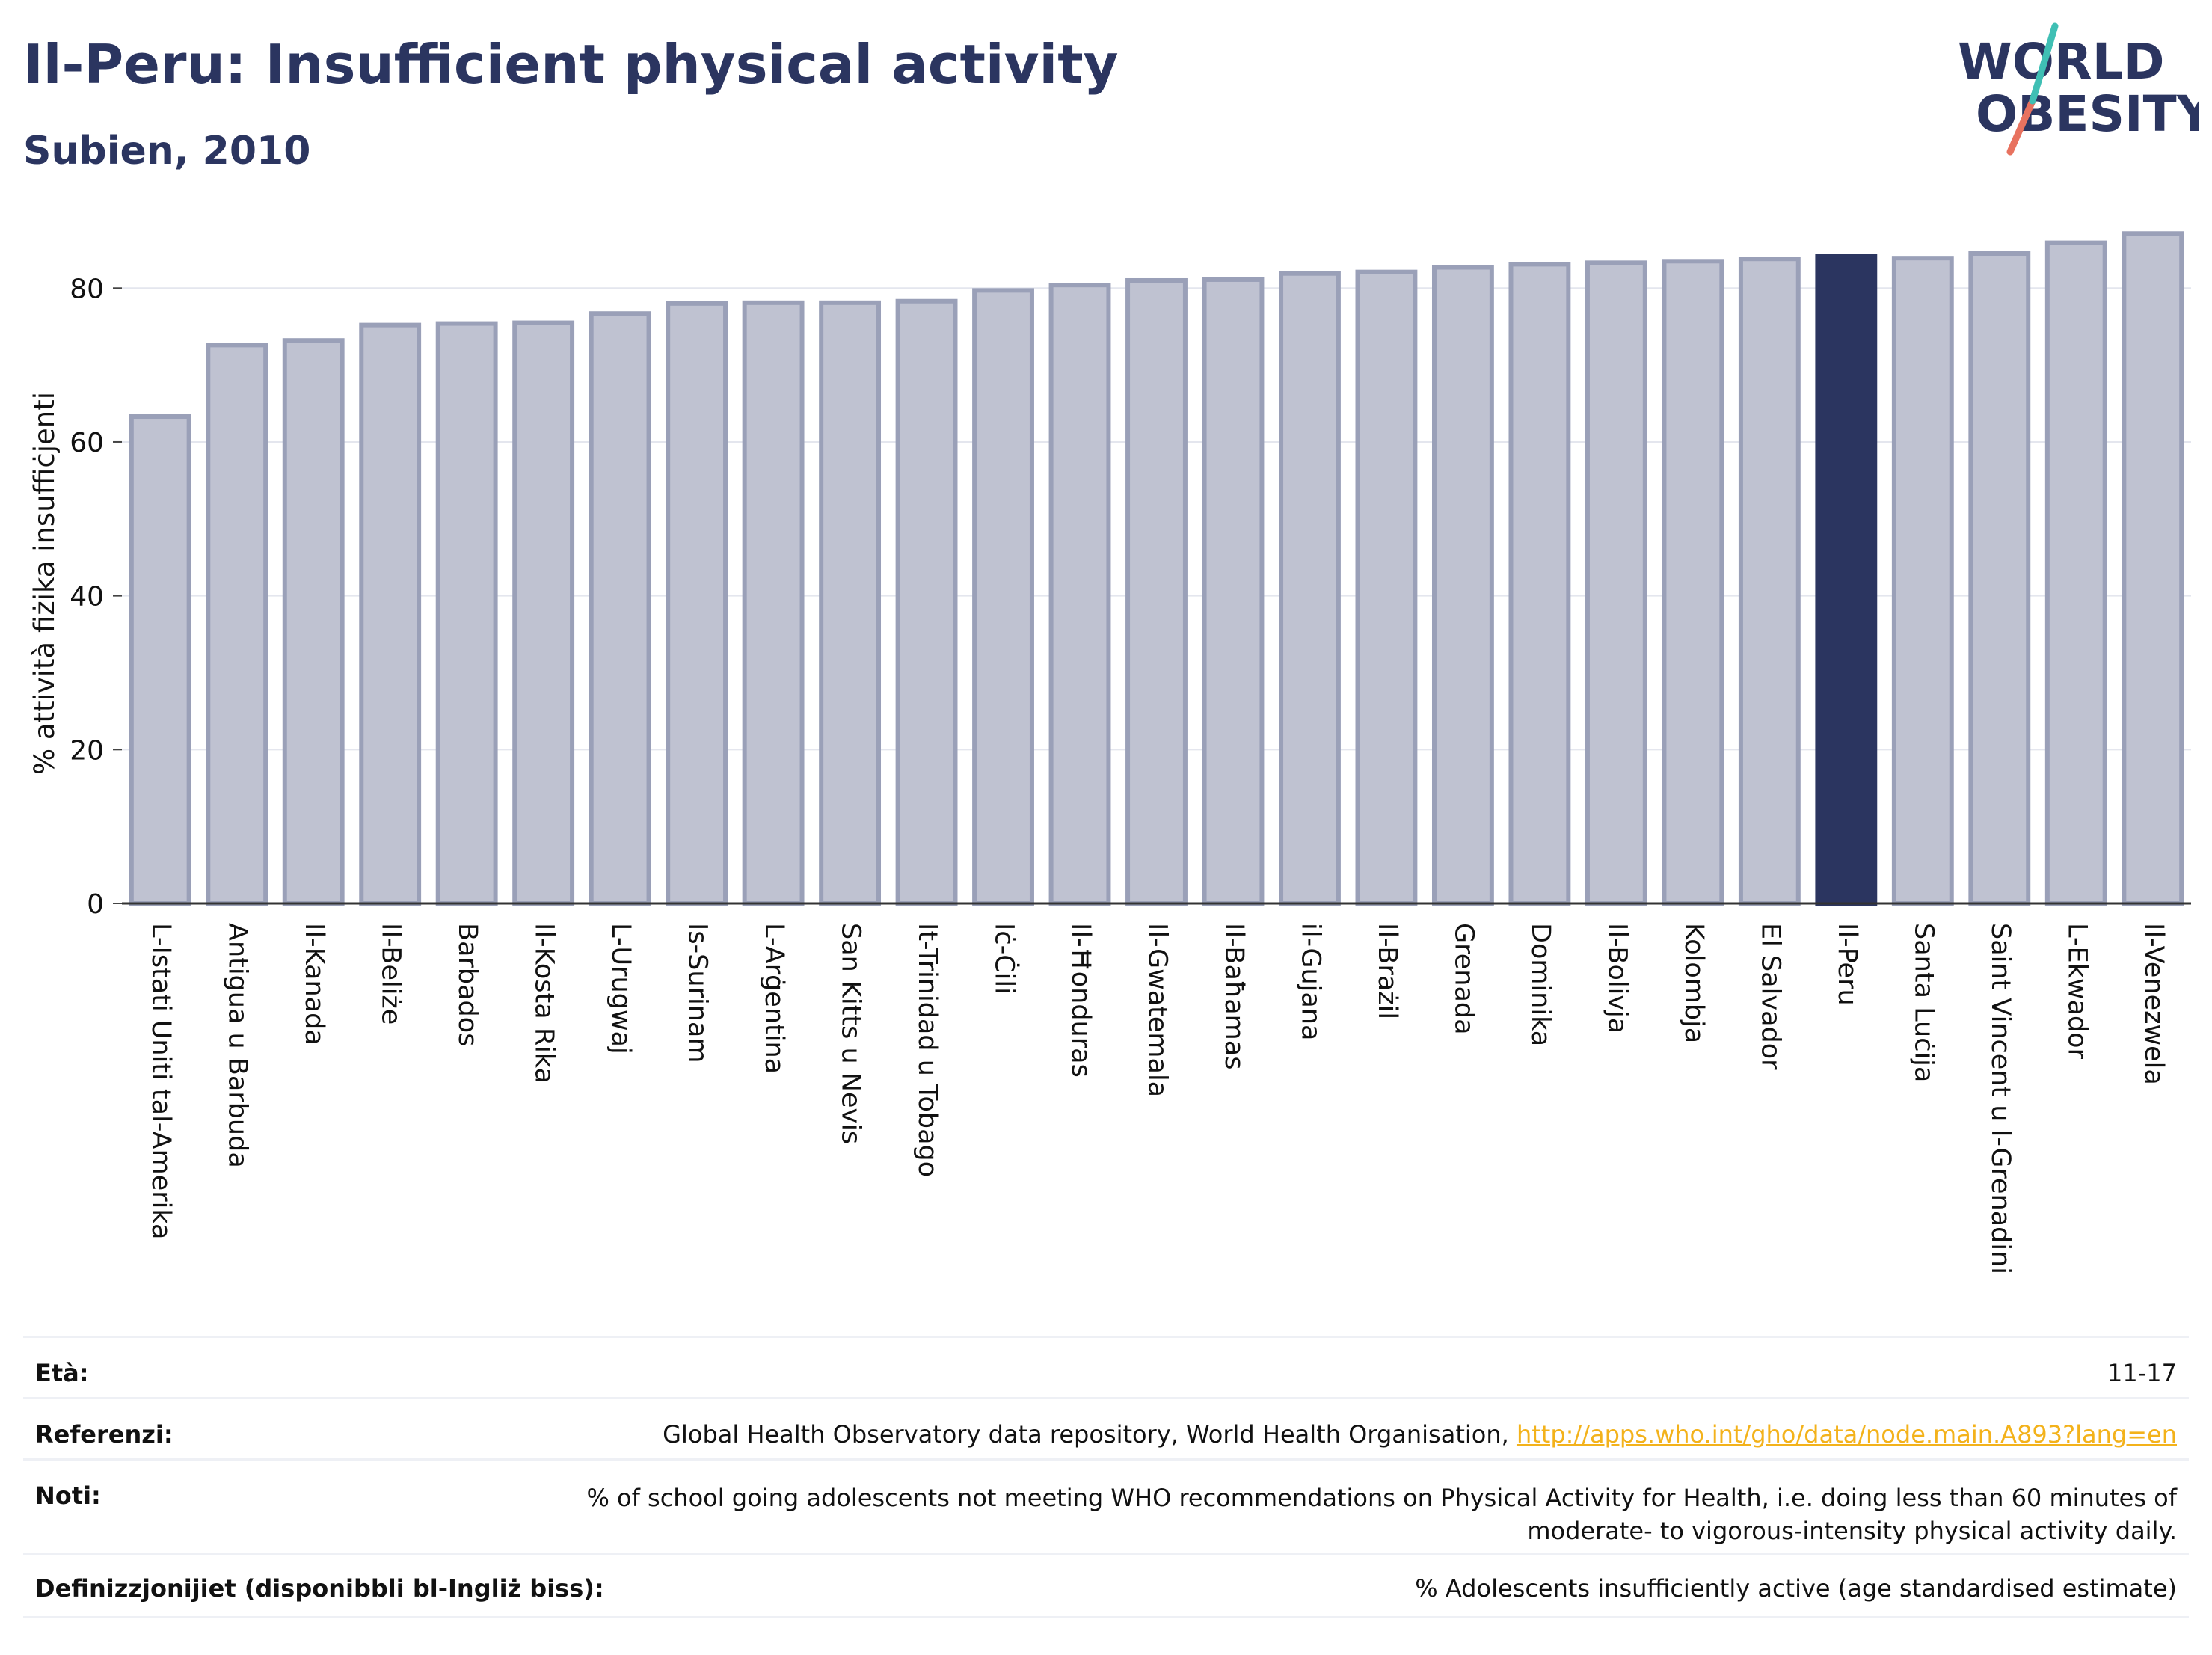  What do you see at coordinates (95, 904) in the screenshot?
I see `y-tick-label: 0` at bounding box center [95, 904].